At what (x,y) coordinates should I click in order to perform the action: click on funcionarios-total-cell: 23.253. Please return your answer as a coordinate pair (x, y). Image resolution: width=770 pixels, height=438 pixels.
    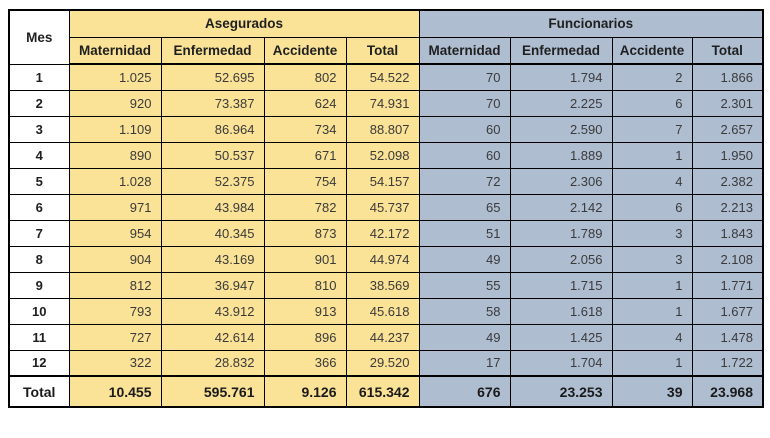
    Looking at the image, I should click on (561, 391).